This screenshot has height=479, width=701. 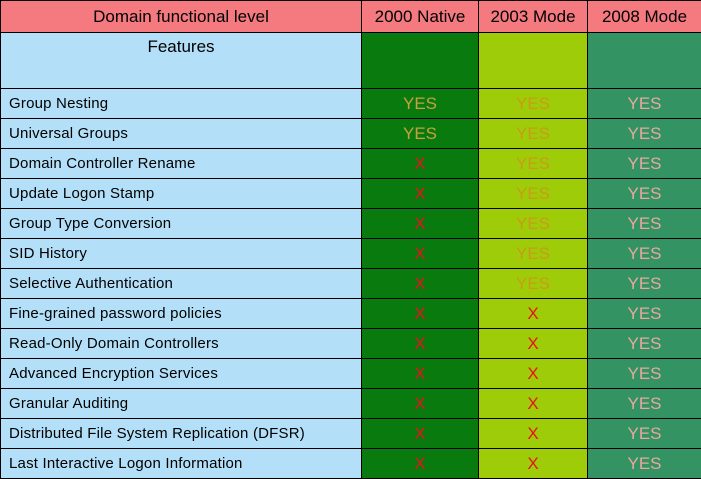 I want to click on feature-name: Read-Only Domain Controllers, so click(x=181, y=344).